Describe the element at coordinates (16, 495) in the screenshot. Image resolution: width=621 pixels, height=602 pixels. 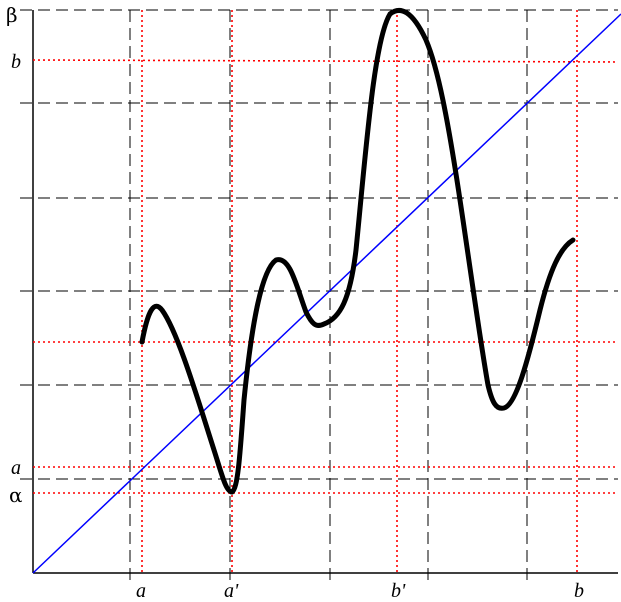
I see `y-label-alpha: α` at that location.